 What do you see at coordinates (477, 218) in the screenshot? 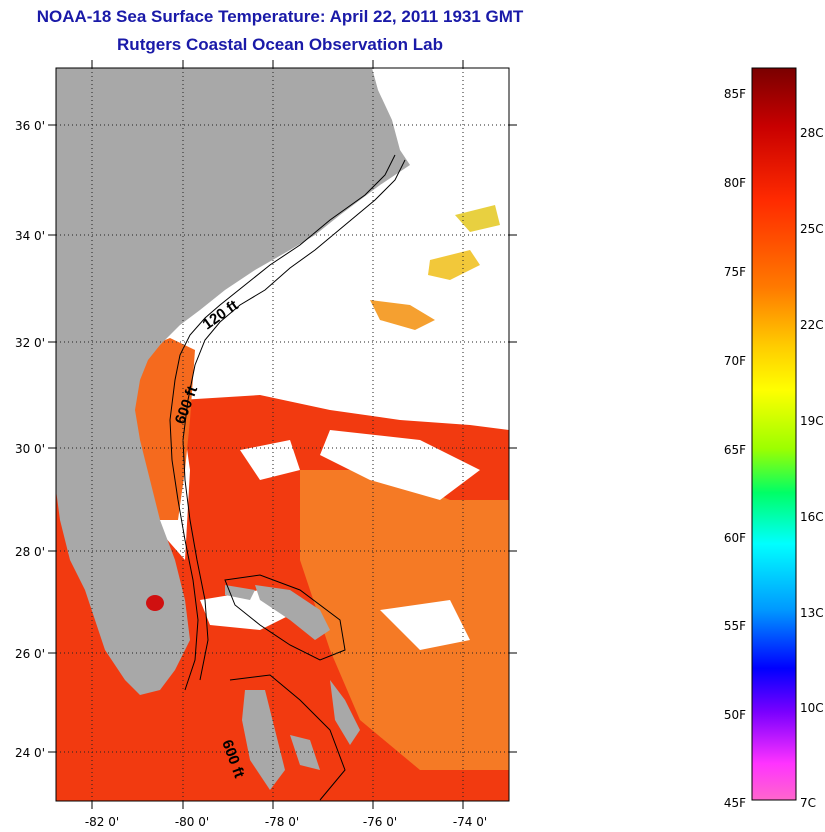
I see `yellow-streak` at bounding box center [477, 218].